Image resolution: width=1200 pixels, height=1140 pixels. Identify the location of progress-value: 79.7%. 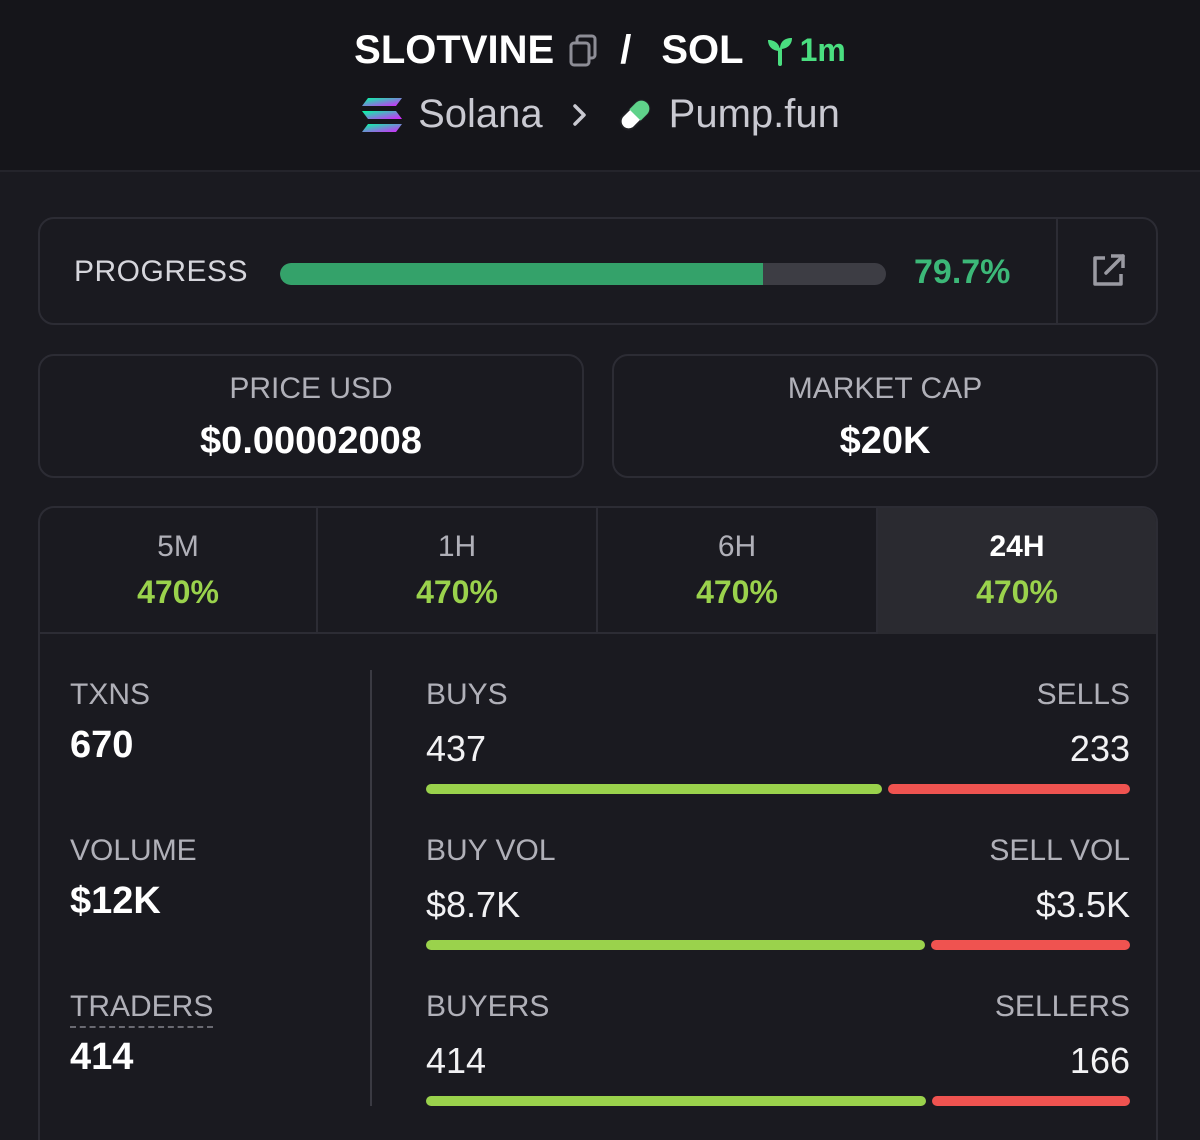
(962, 272).